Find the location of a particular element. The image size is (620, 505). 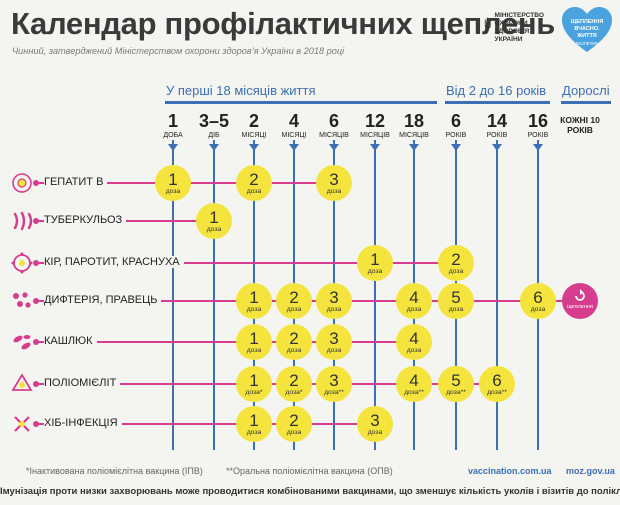

column-age-number: 4 is located at coordinates (293, 121).